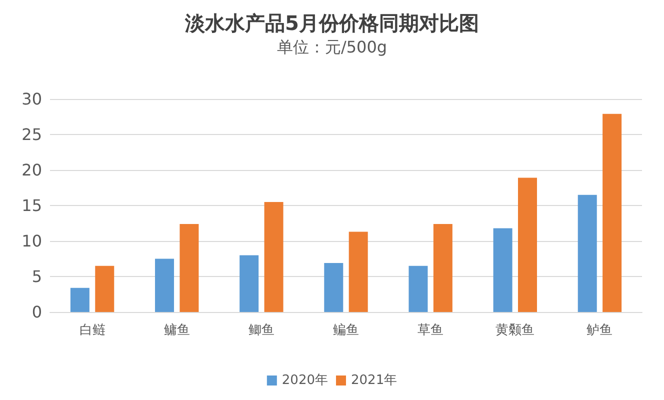 This screenshot has height=400, width=664. Describe the element at coordinates (32, 205) in the screenshot. I see `y-tick-label: 15` at that location.